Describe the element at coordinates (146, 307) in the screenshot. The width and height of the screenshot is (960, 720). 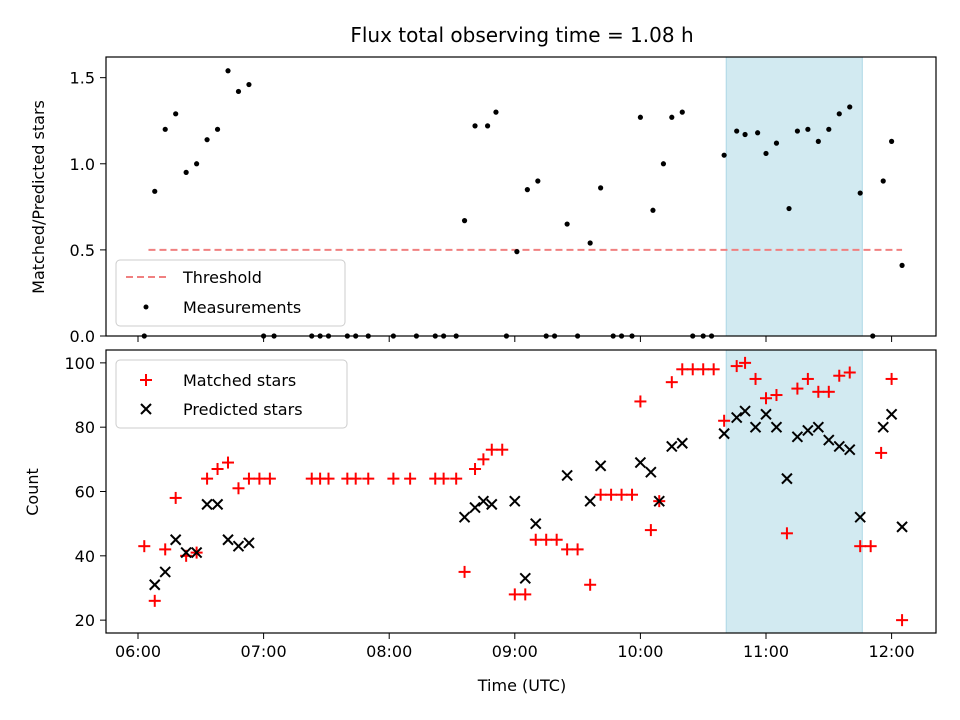
I see `legend-measurements-swatch` at that location.